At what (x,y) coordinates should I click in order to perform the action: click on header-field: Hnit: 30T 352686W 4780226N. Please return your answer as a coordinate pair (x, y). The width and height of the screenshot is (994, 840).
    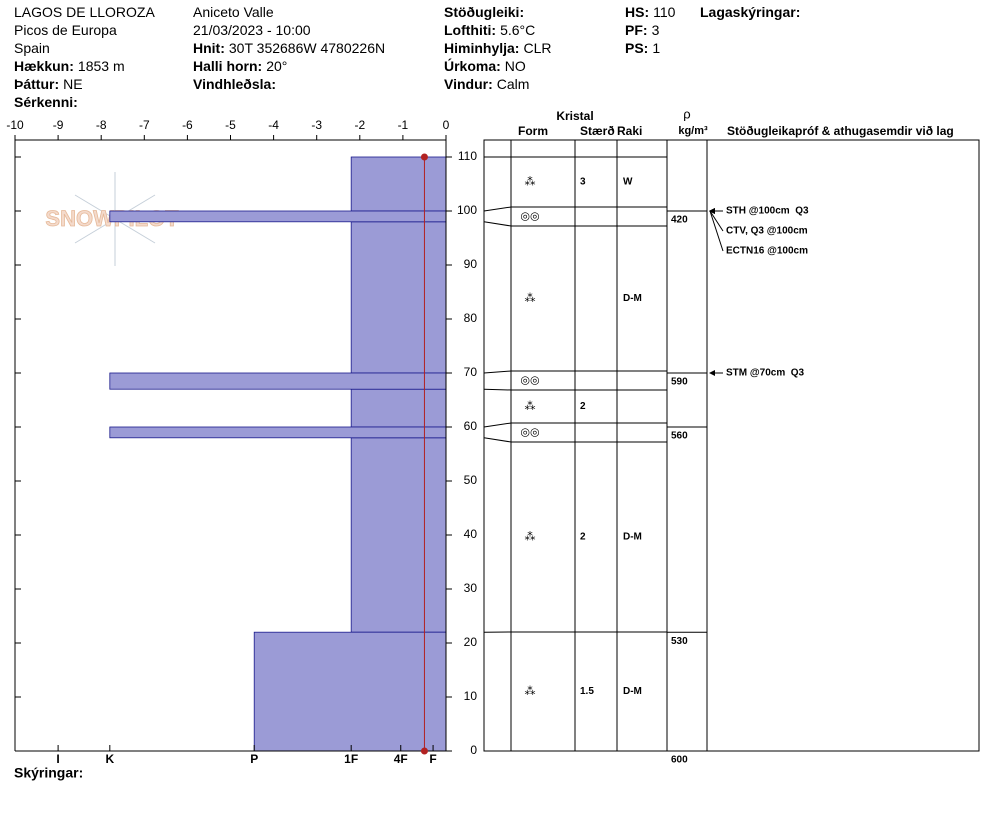
    Looking at the image, I should click on (289, 48).